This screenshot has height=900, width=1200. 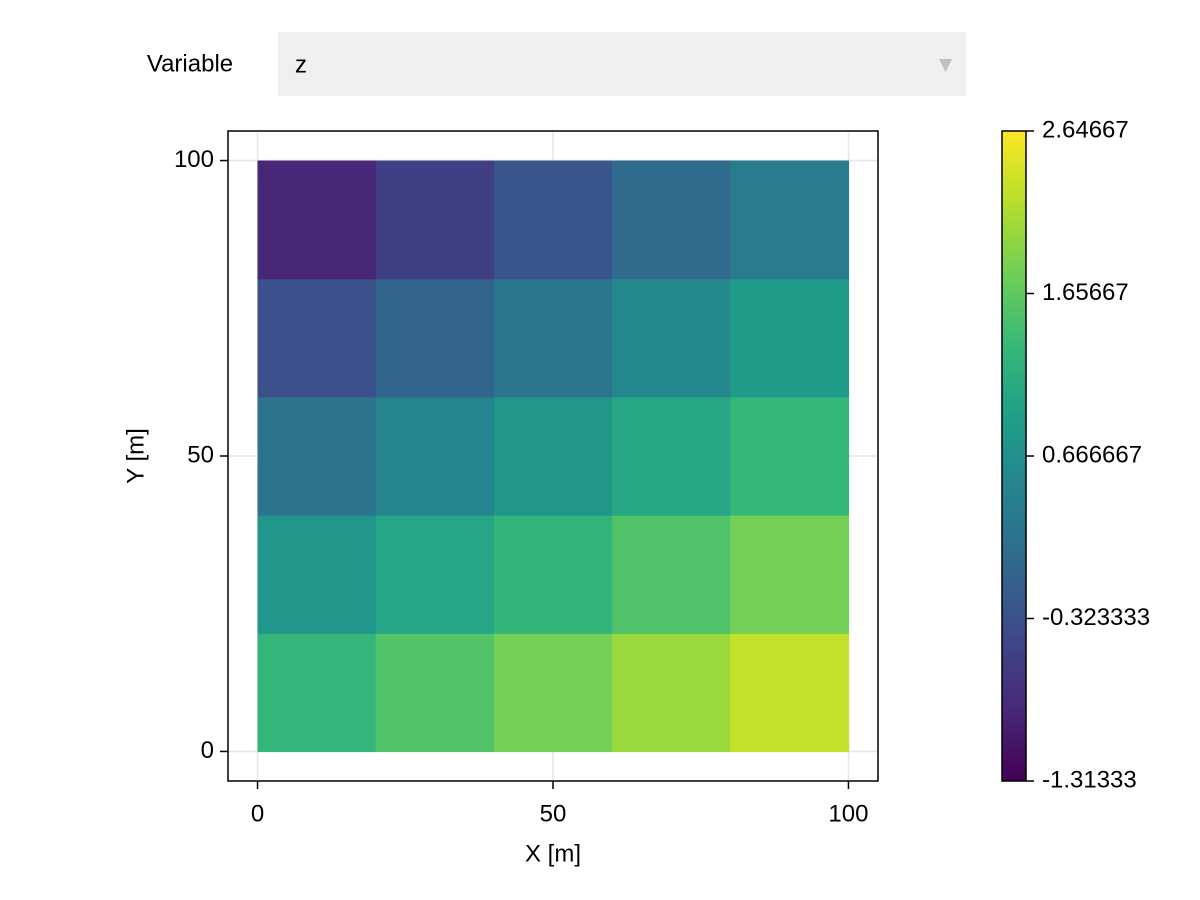 What do you see at coordinates (301, 64) in the screenshot?
I see `dropdown-value: z` at bounding box center [301, 64].